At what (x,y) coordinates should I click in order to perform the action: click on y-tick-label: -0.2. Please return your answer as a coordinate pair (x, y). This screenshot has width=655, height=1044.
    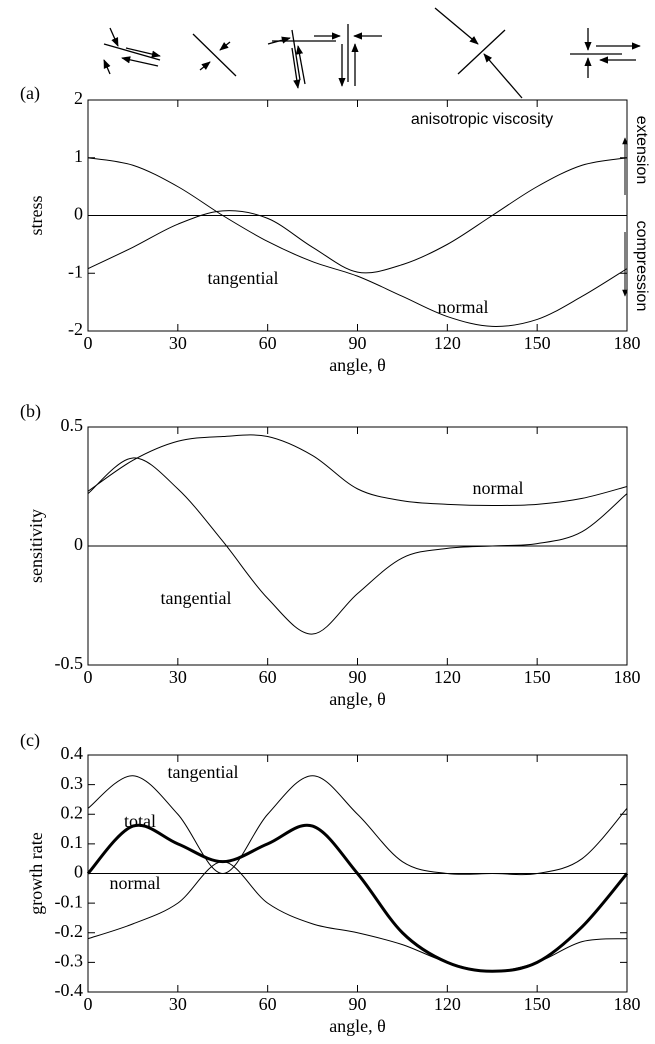
    Looking at the image, I should click on (69, 931).